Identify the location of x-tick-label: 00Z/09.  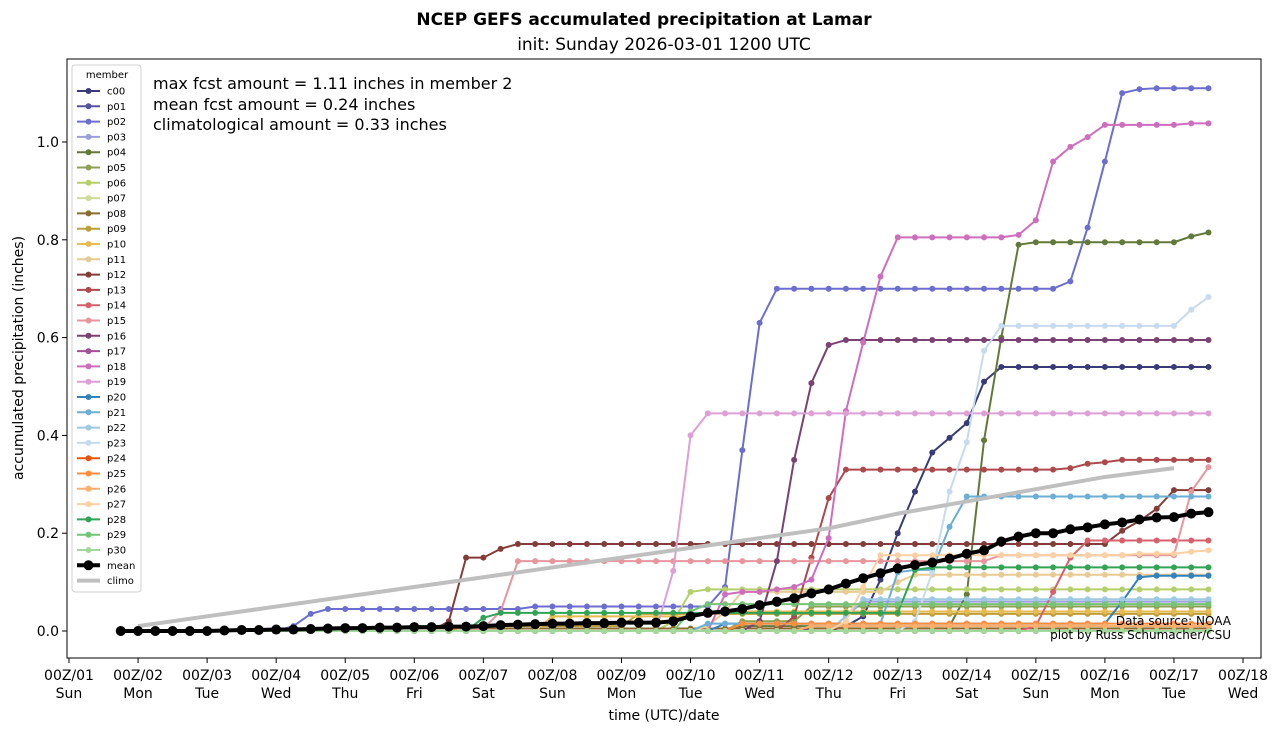
(622, 676).